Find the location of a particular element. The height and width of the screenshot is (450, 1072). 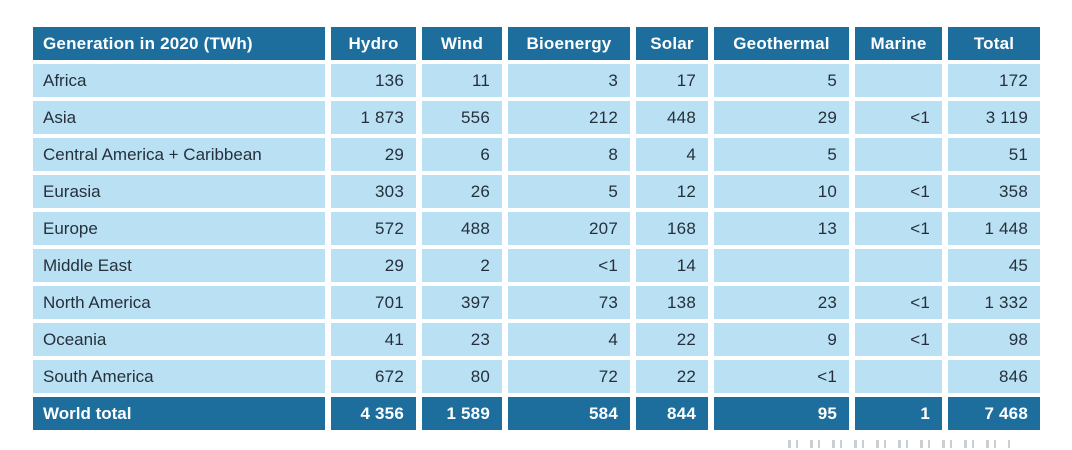

value-cell: 9 is located at coordinates (781, 339).